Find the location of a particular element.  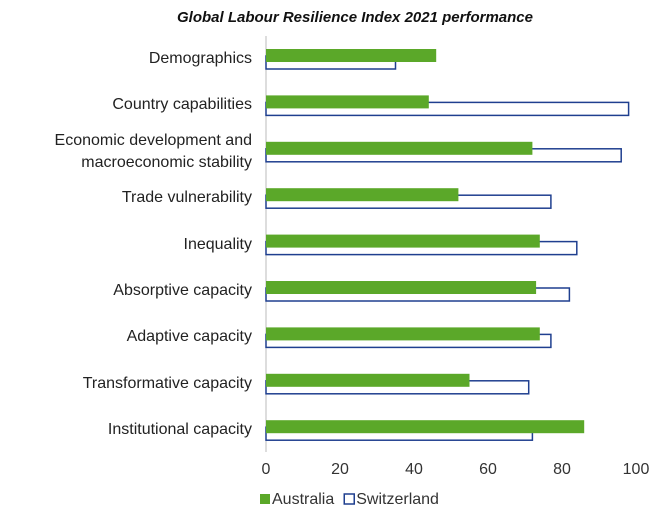

y-tick-label: Institutional capacity is located at coordinates (179, 430).